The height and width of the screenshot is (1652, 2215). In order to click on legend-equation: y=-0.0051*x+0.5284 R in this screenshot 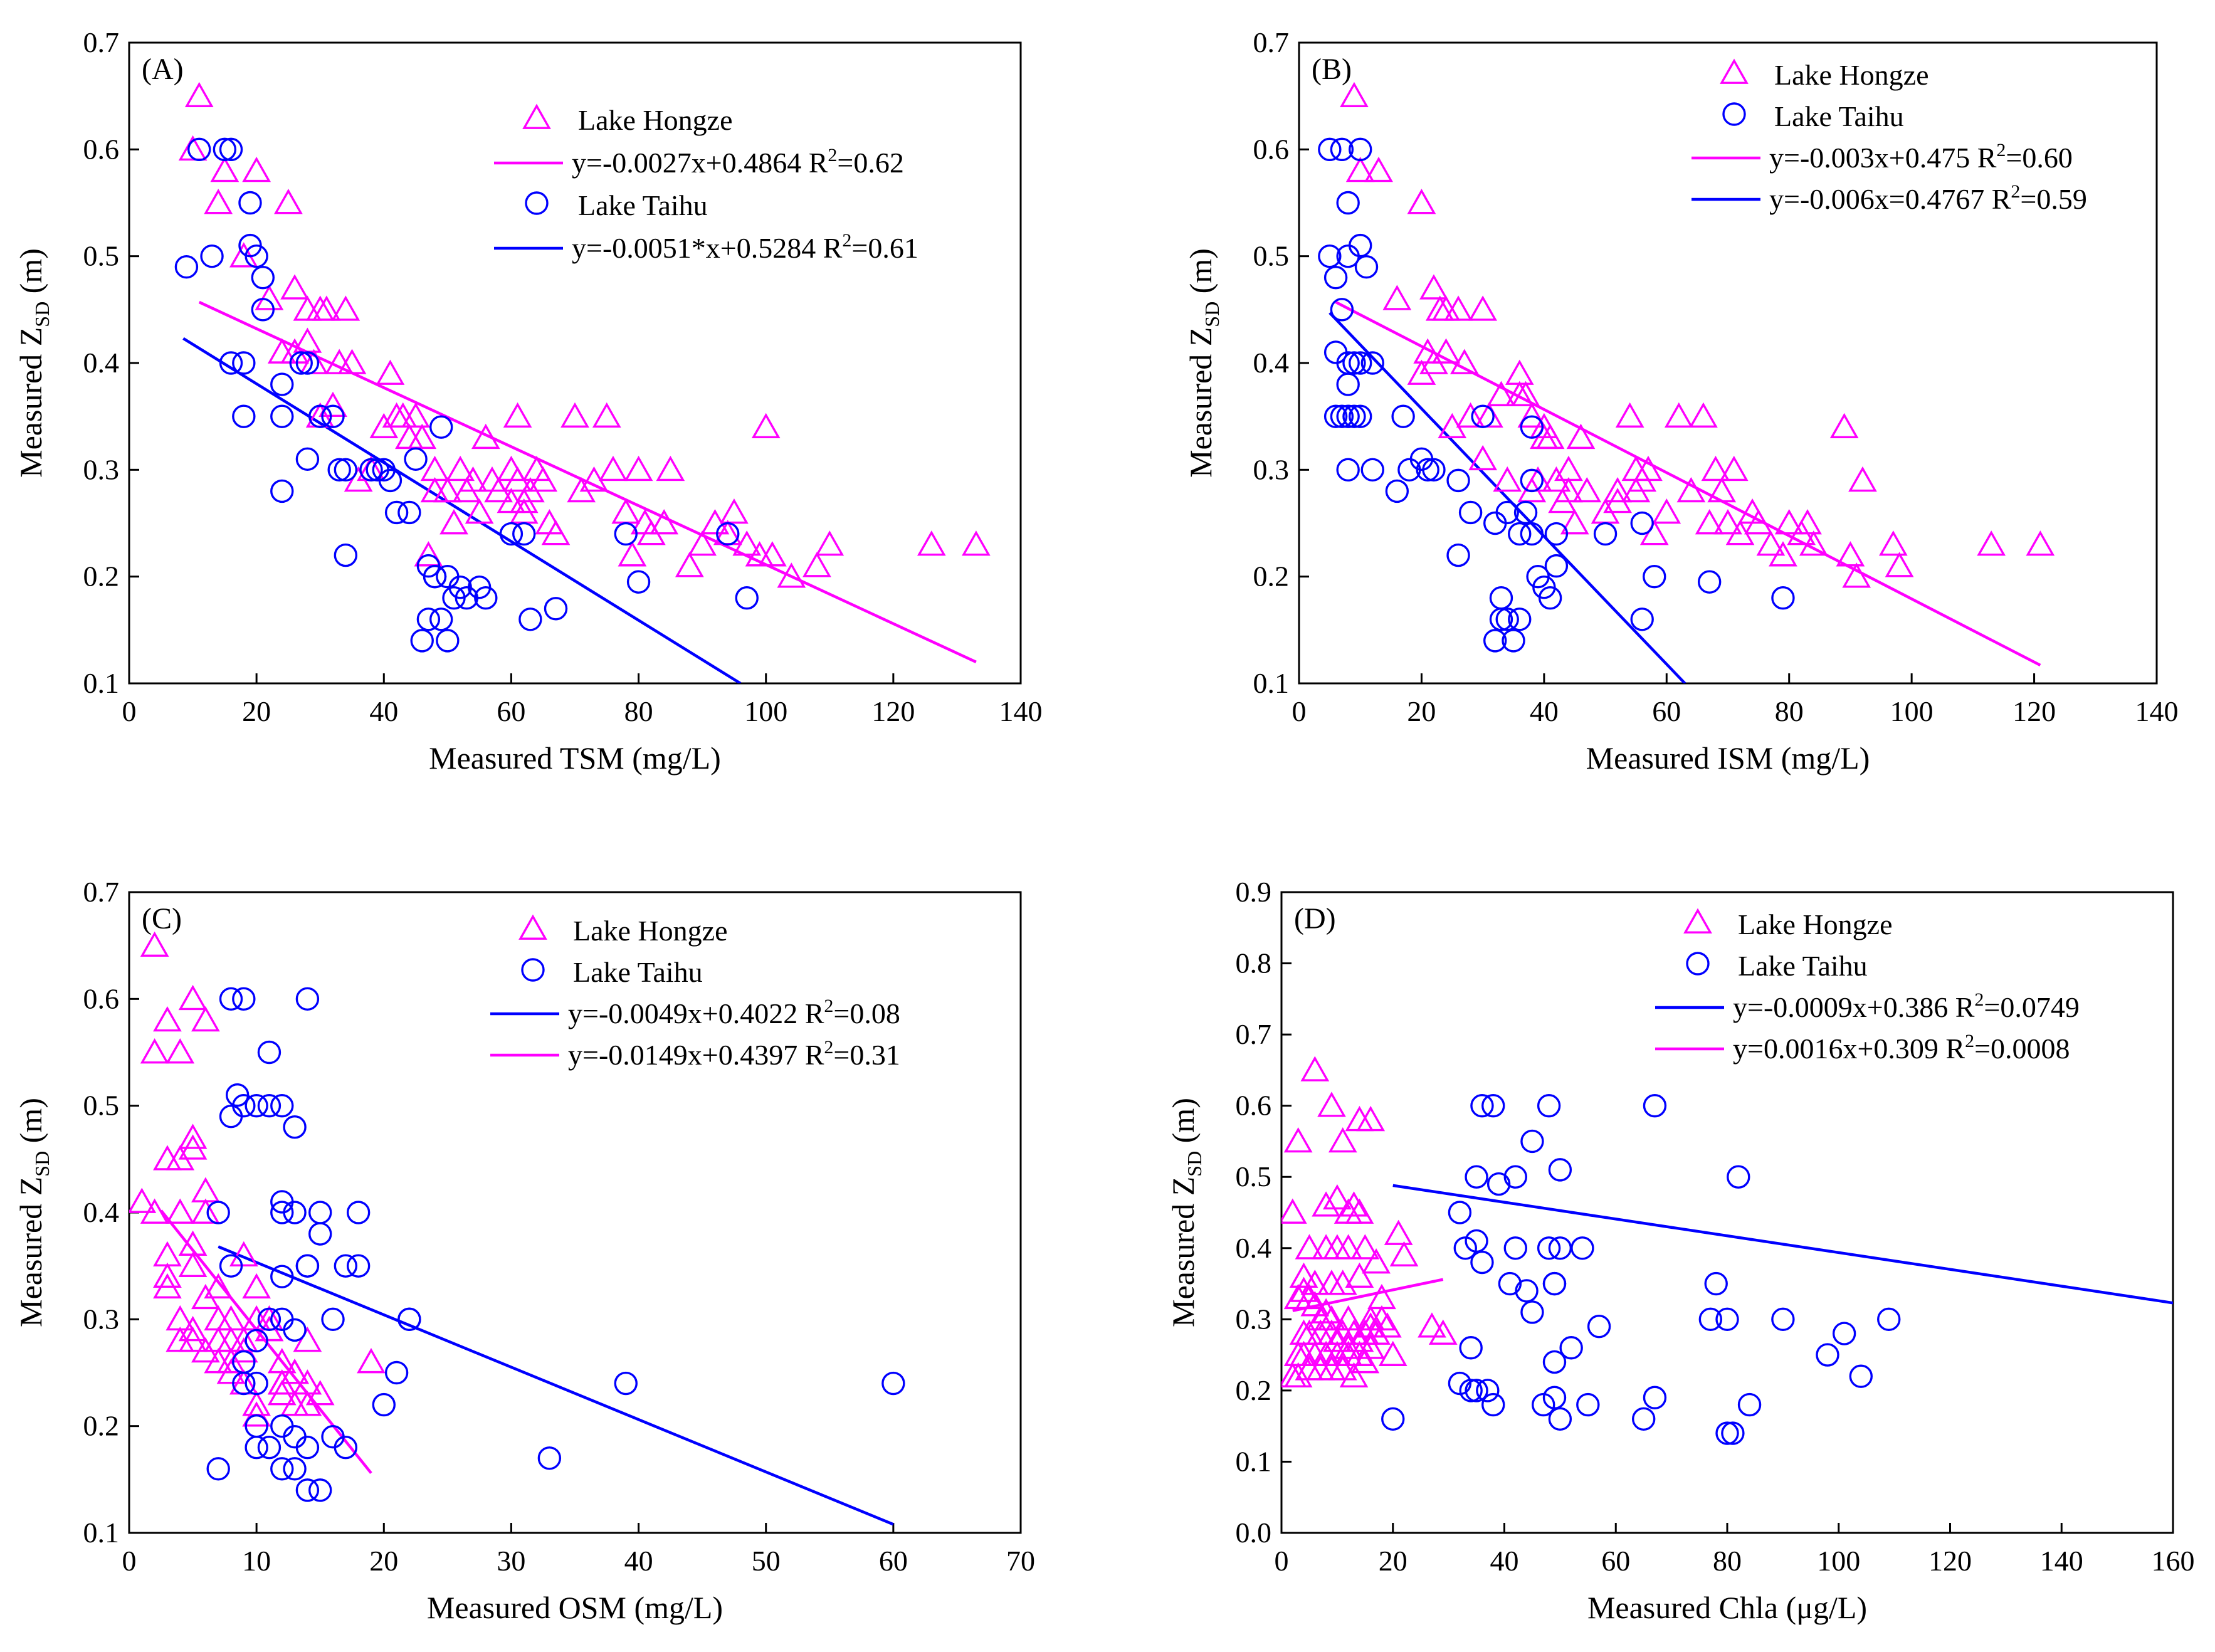, I will do `click(708, 248)`.